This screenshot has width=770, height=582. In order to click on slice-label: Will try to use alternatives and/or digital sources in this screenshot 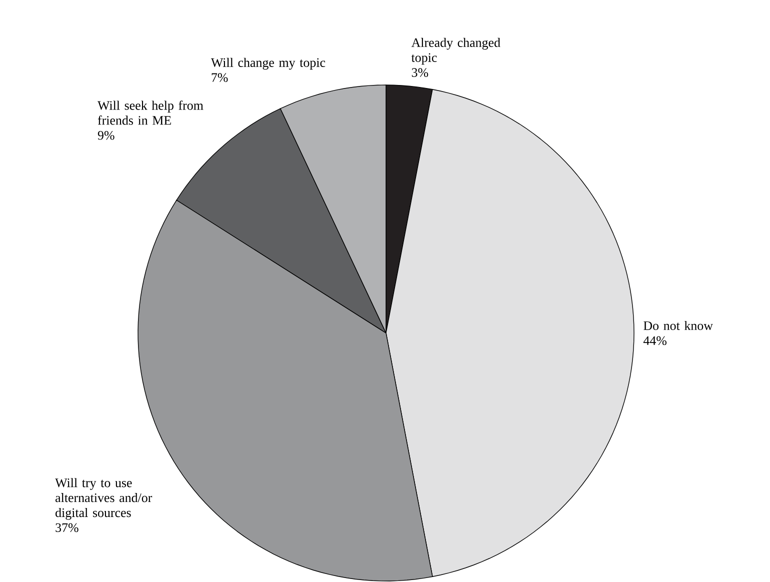, I will do `click(103, 499)`.